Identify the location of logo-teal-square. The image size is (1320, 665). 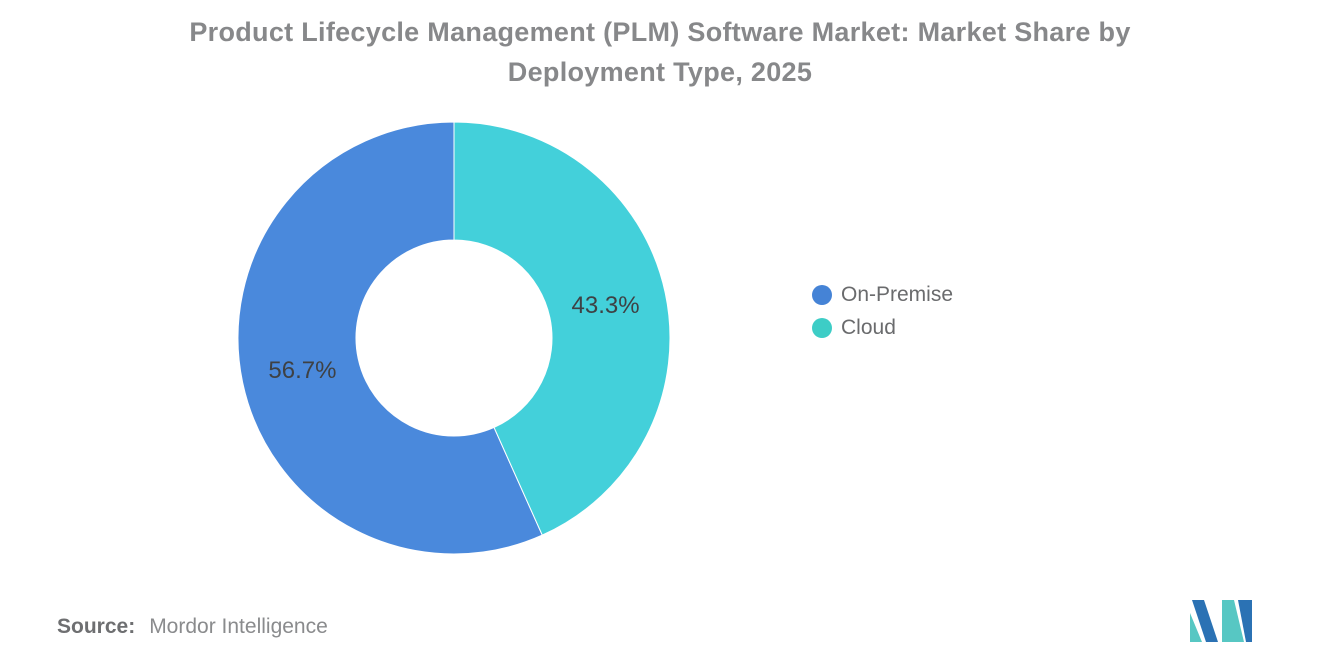
(1233, 621).